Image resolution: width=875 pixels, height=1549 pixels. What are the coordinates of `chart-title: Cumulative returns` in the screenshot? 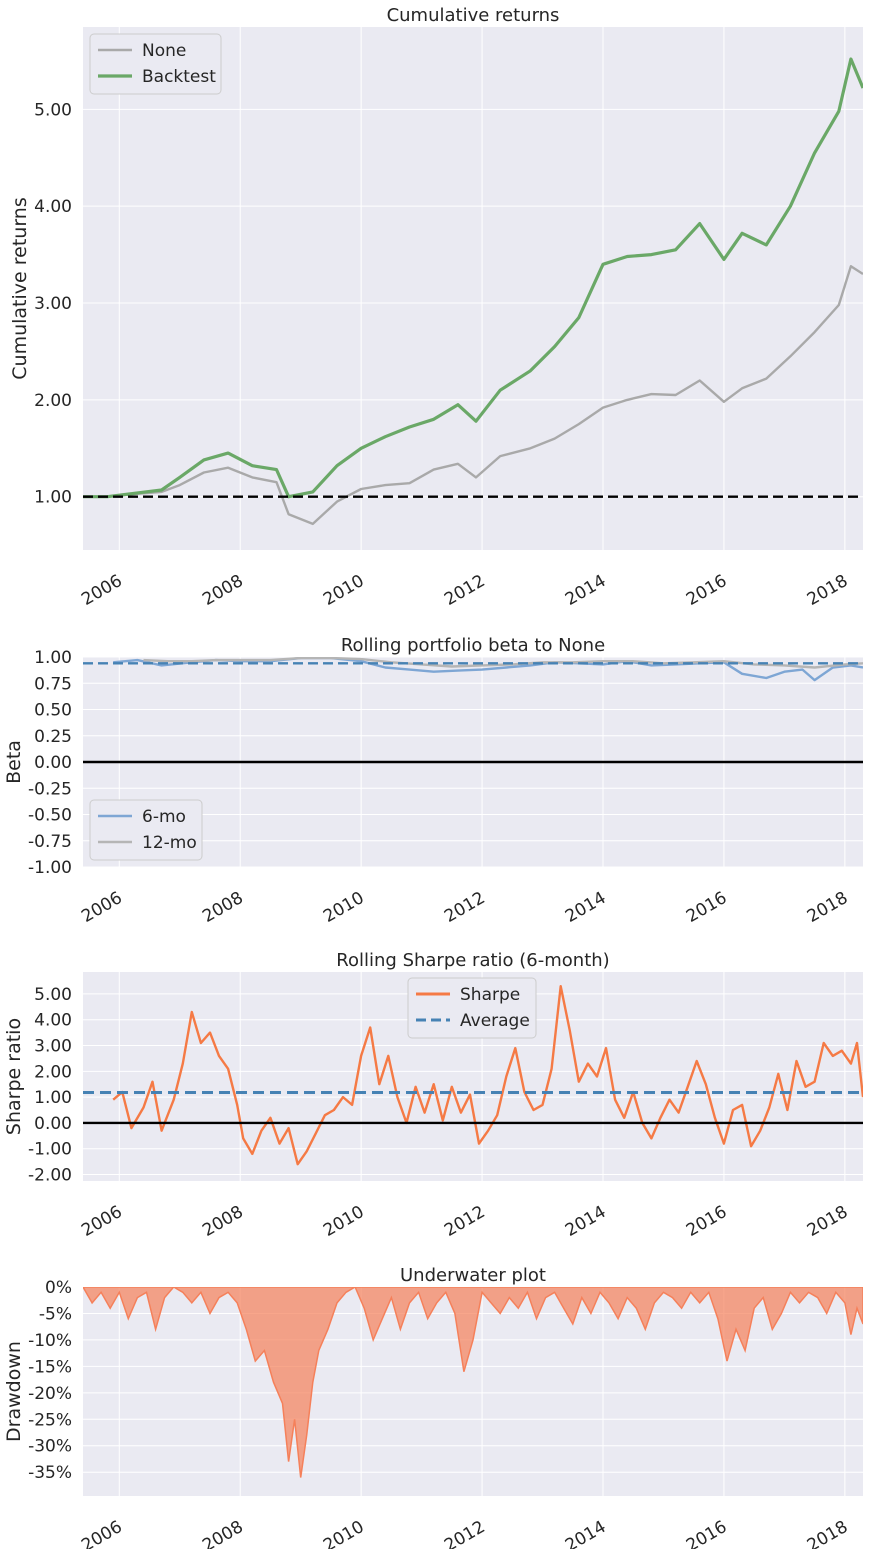 It's located at (473, 15).